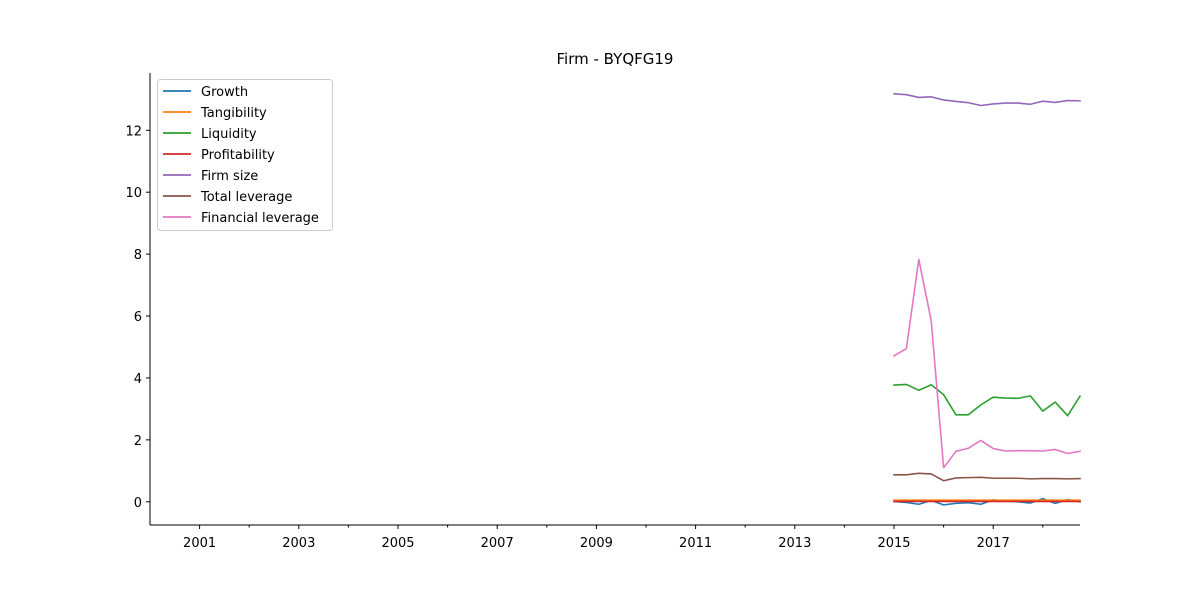  I want to click on y-tick-label: 4, so click(138, 379).